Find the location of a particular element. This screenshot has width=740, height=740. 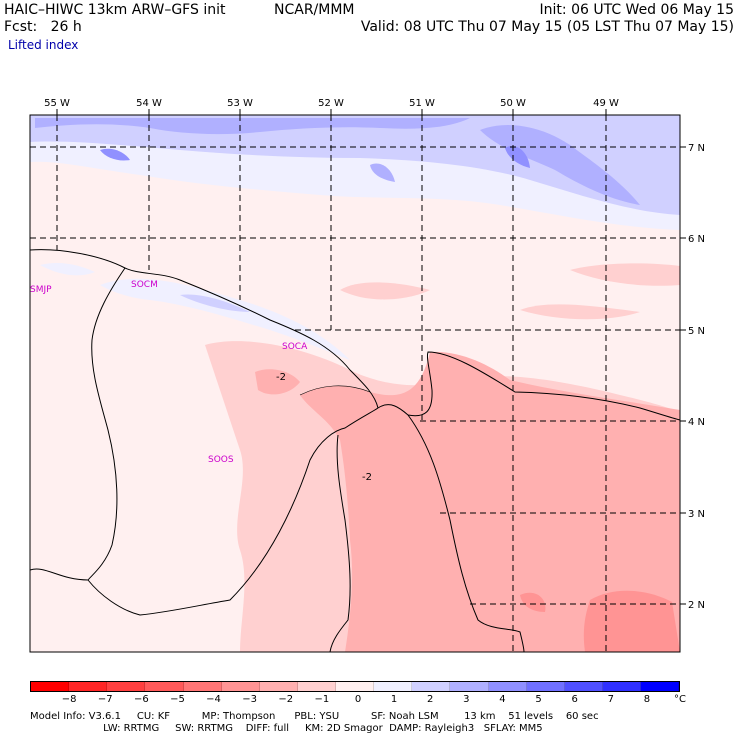

lat-labels: 7 N 6 N 5 N 4 N 3 N 2 N is located at coordinates (696, 377).